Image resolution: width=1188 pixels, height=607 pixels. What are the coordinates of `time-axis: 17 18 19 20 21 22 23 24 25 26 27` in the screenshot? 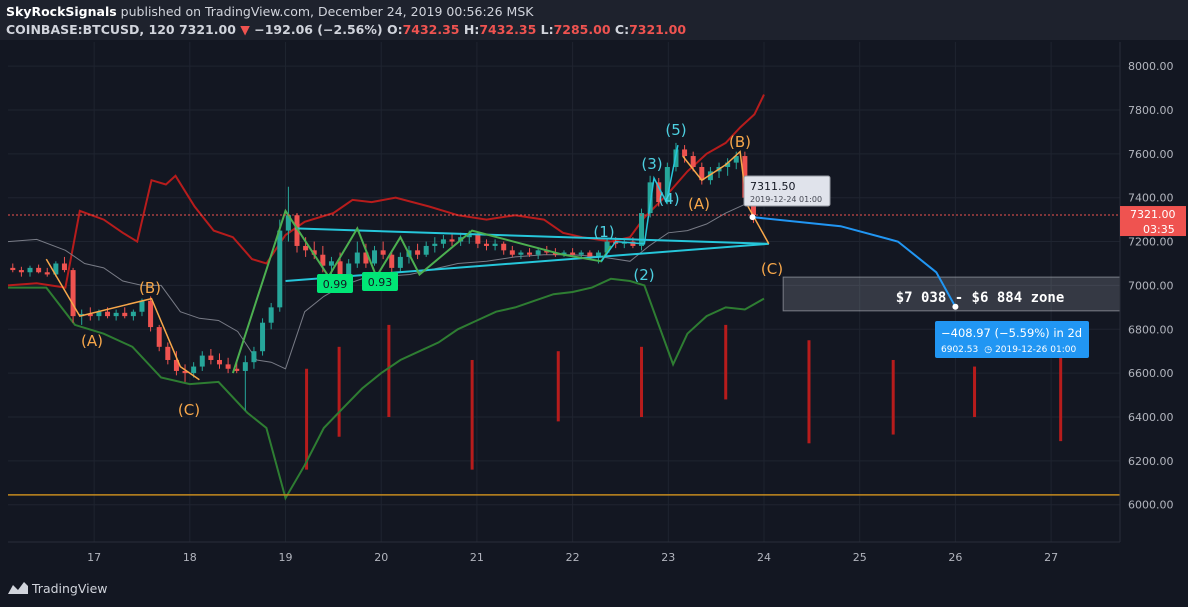 It's located at (572, 557).